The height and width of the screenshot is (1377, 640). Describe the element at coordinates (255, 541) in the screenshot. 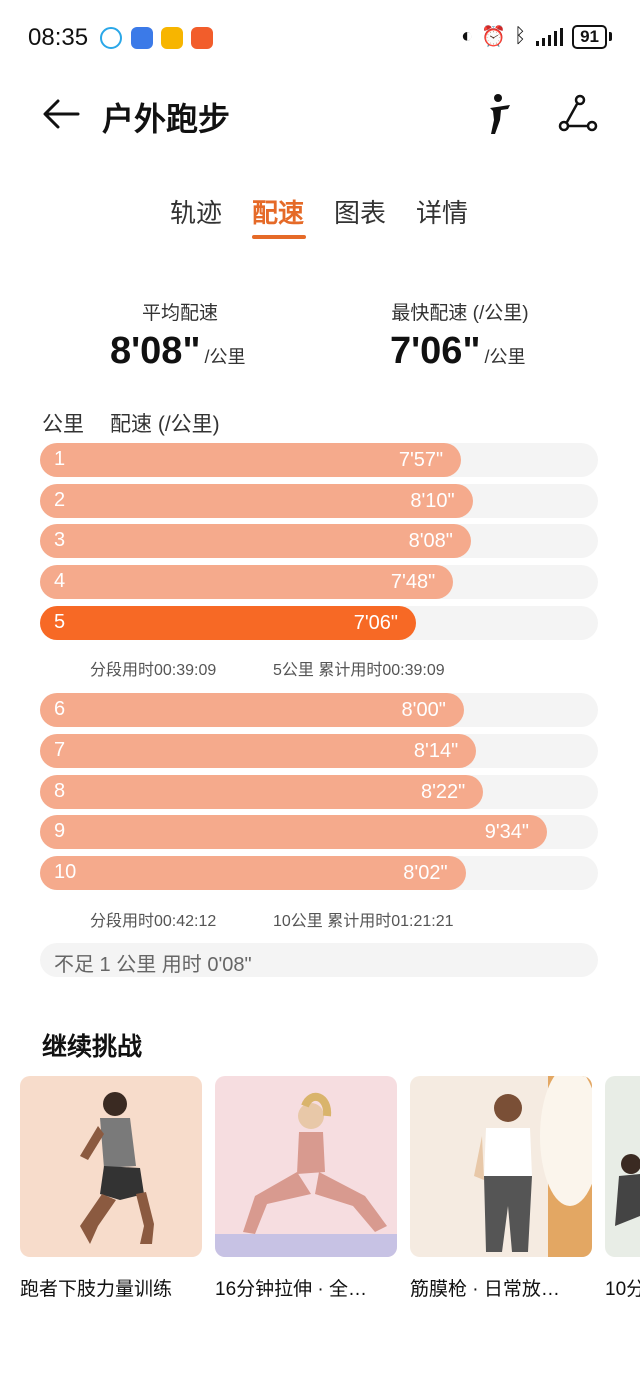

I see `split-bar: 3 8'08"` at that location.